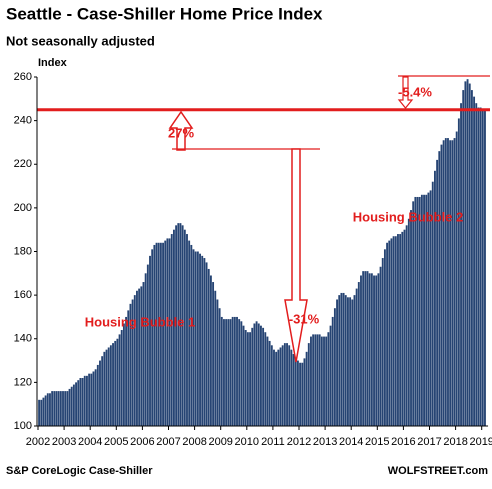 The width and height of the screenshot is (492, 489). I want to click on x-tick-label: 2011, so click(273, 442).